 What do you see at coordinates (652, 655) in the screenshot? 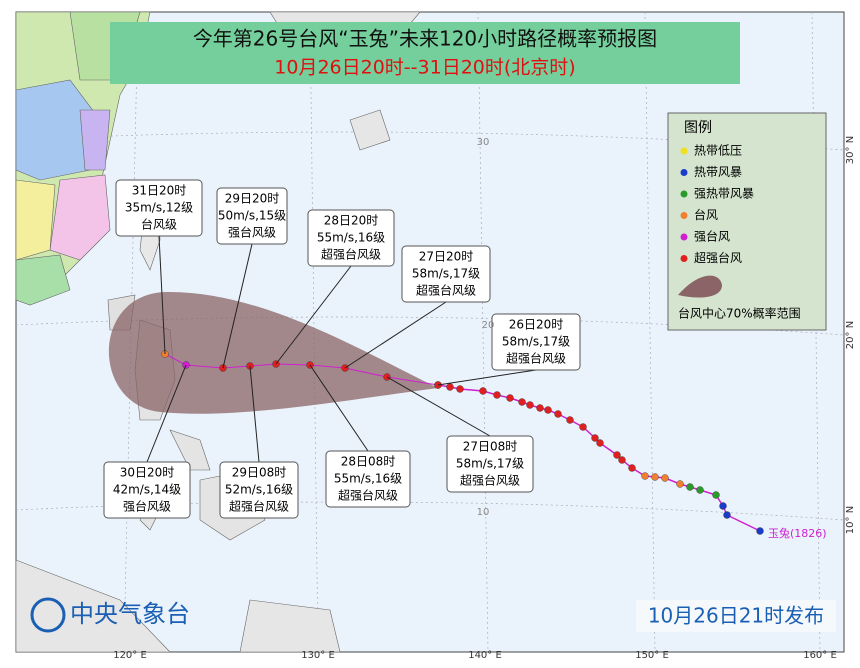
I see `lon-label: 150° E` at bounding box center [652, 655].